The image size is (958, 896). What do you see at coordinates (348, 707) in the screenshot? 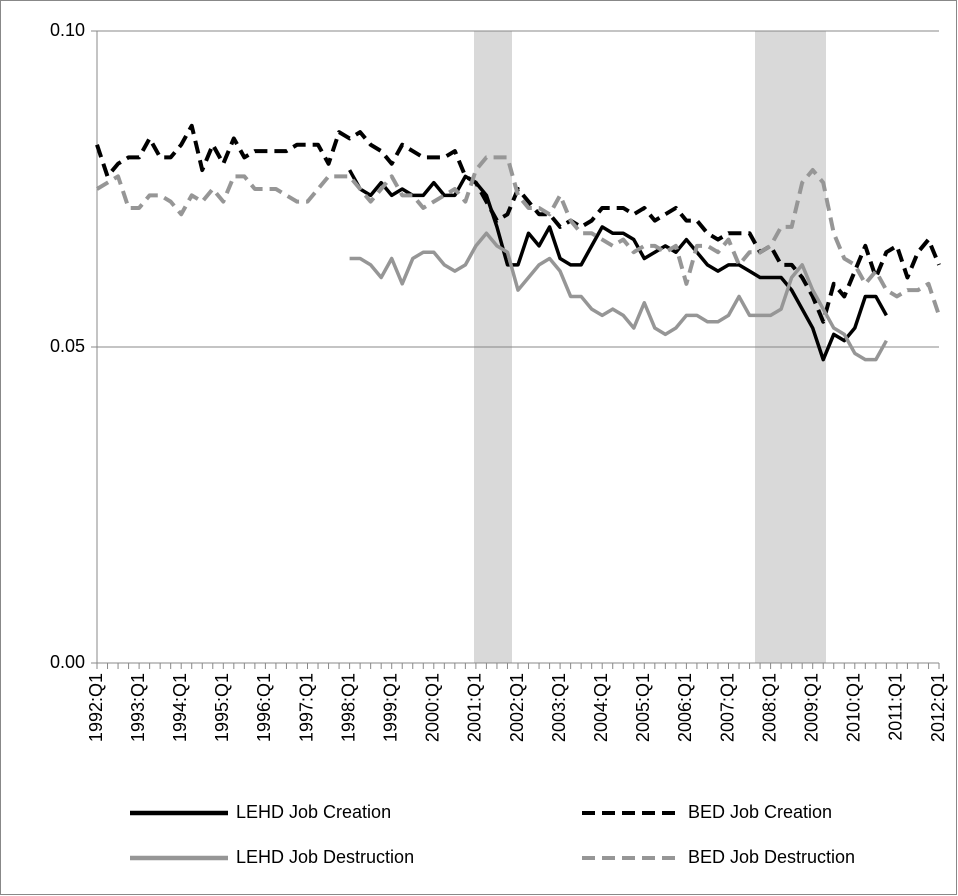
I see `x-tick-label: 1998:Q1` at bounding box center [348, 707].